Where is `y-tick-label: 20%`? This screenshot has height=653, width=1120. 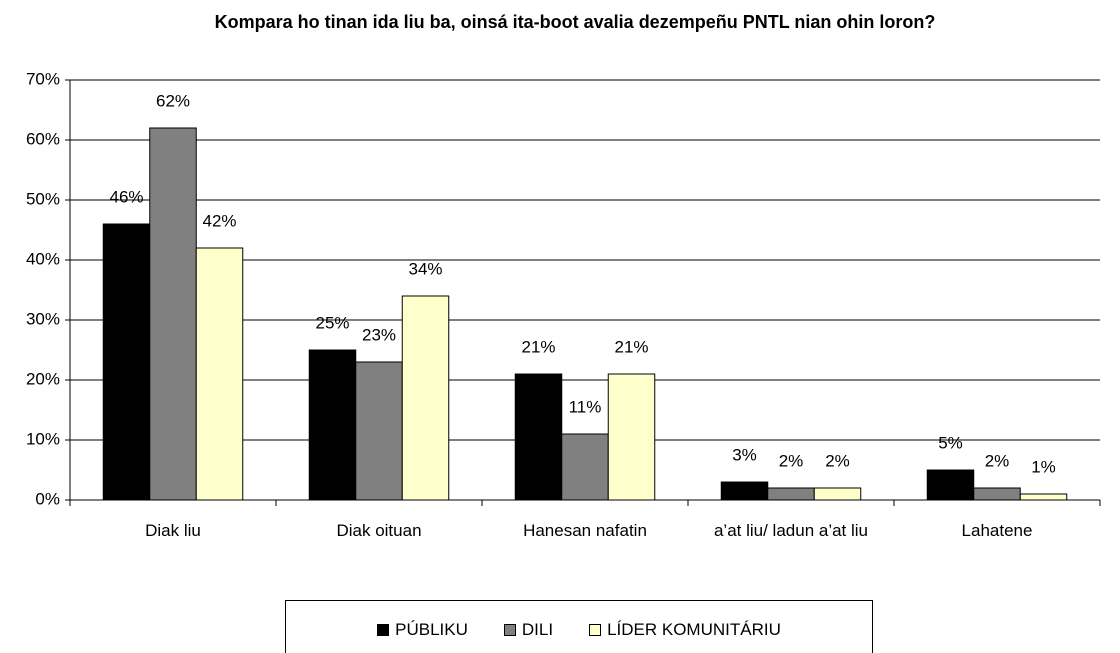 y-tick-label: 20% is located at coordinates (43, 378).